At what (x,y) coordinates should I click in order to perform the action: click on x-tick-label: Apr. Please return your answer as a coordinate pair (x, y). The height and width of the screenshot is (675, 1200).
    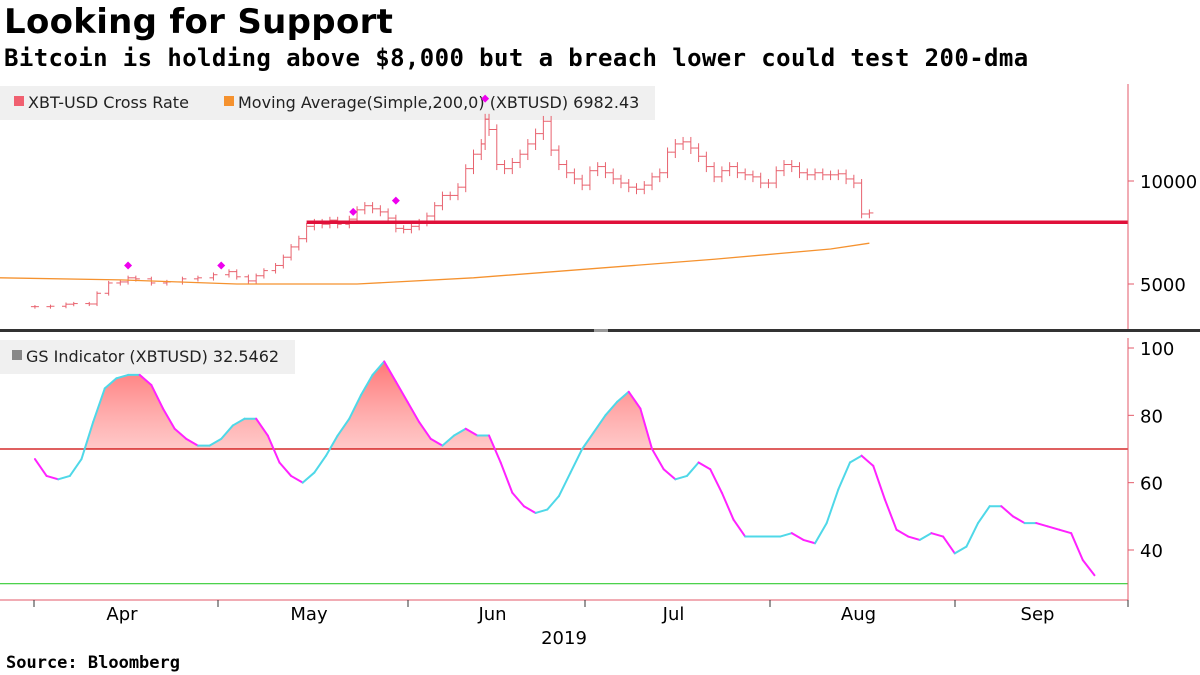
    Looking at the image, I should click on (122, 614).